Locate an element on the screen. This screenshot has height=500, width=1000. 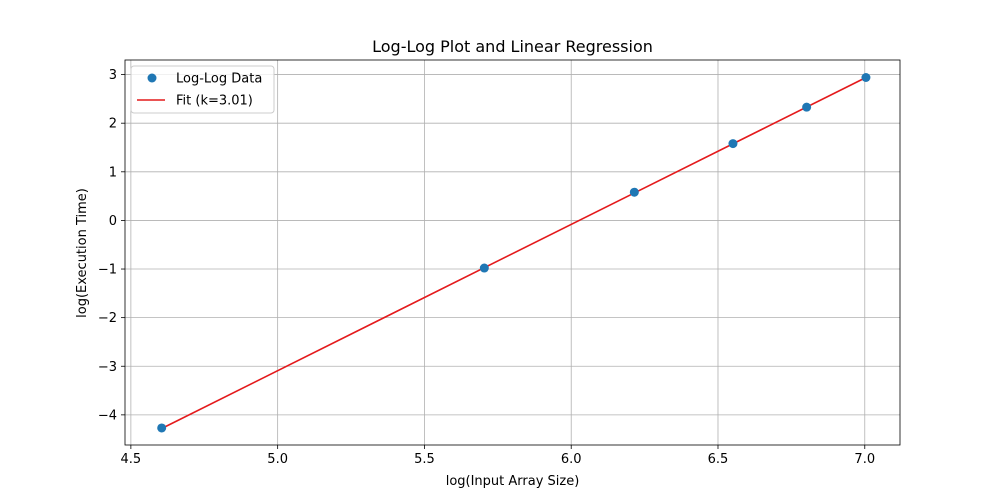
x-tick-label: 7.0 is located at coordinates (864, 459).